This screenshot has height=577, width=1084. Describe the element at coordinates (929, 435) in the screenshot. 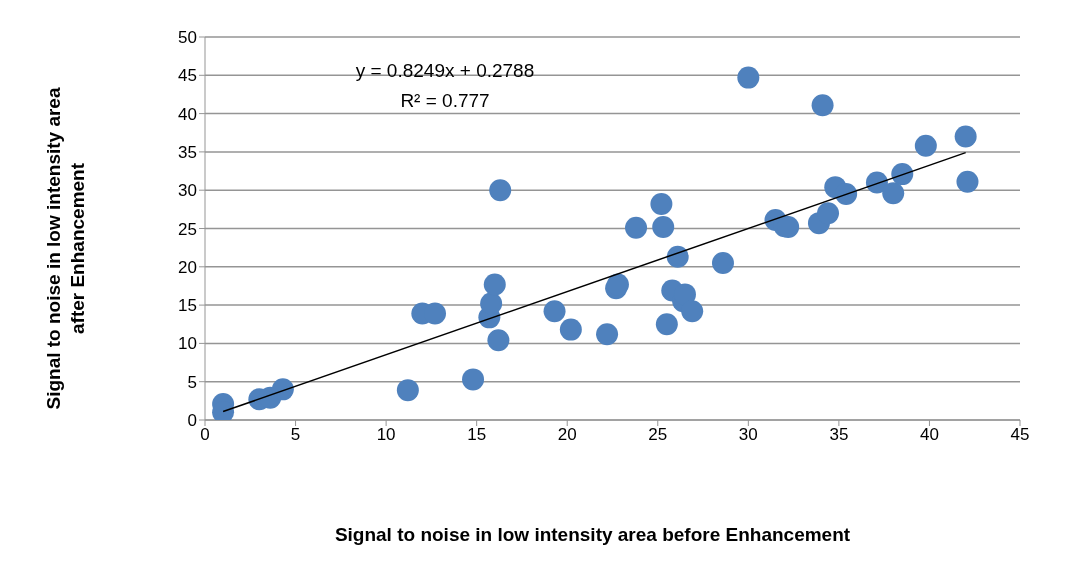

I see `x-tick-label: 40` at that location.